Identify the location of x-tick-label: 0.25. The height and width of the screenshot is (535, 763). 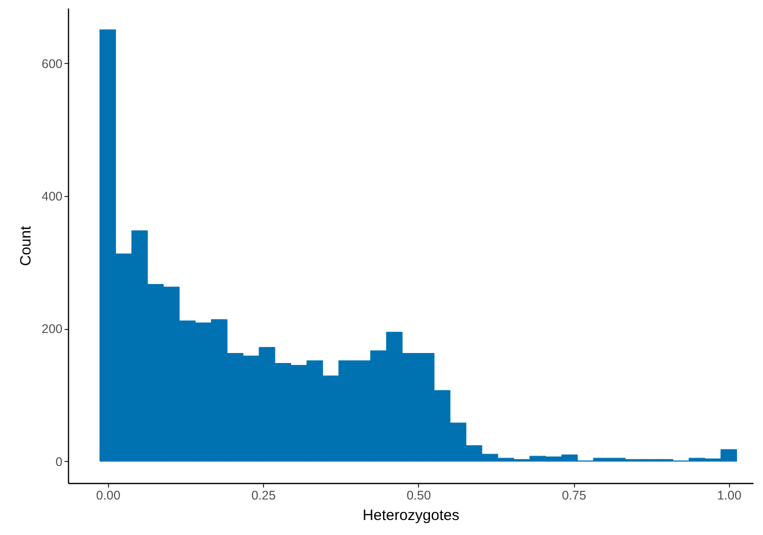
(263, 495).